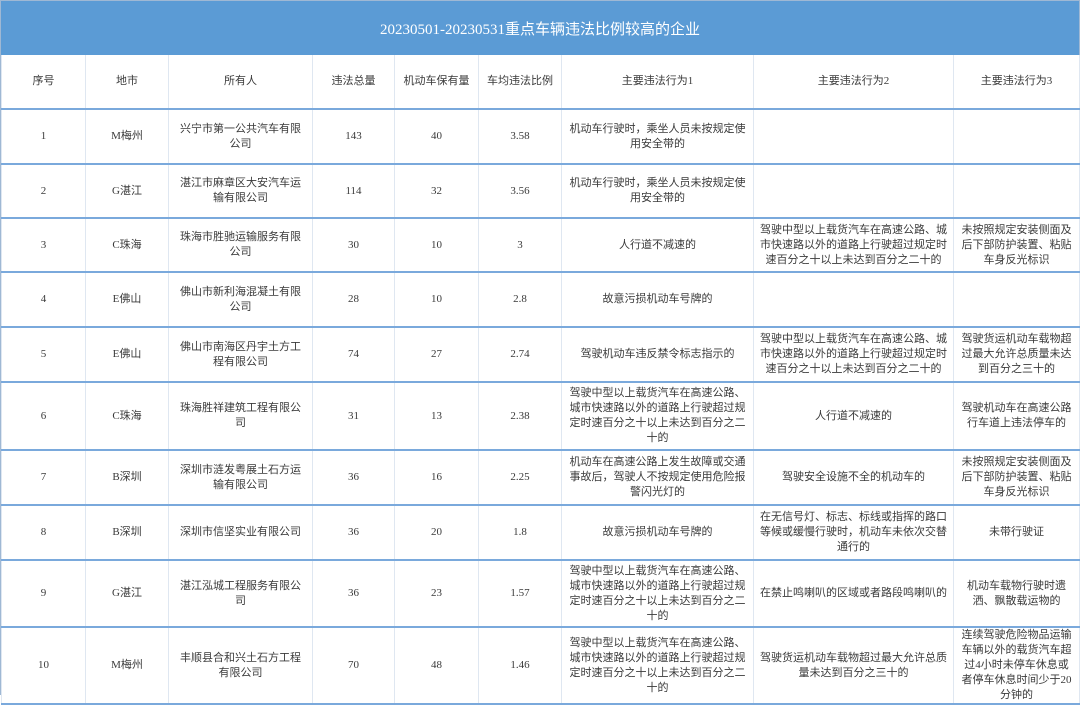 This screenshot has height=705, width=1080. I want to click on cell-vehicle-count: 20, so click(436, 533).